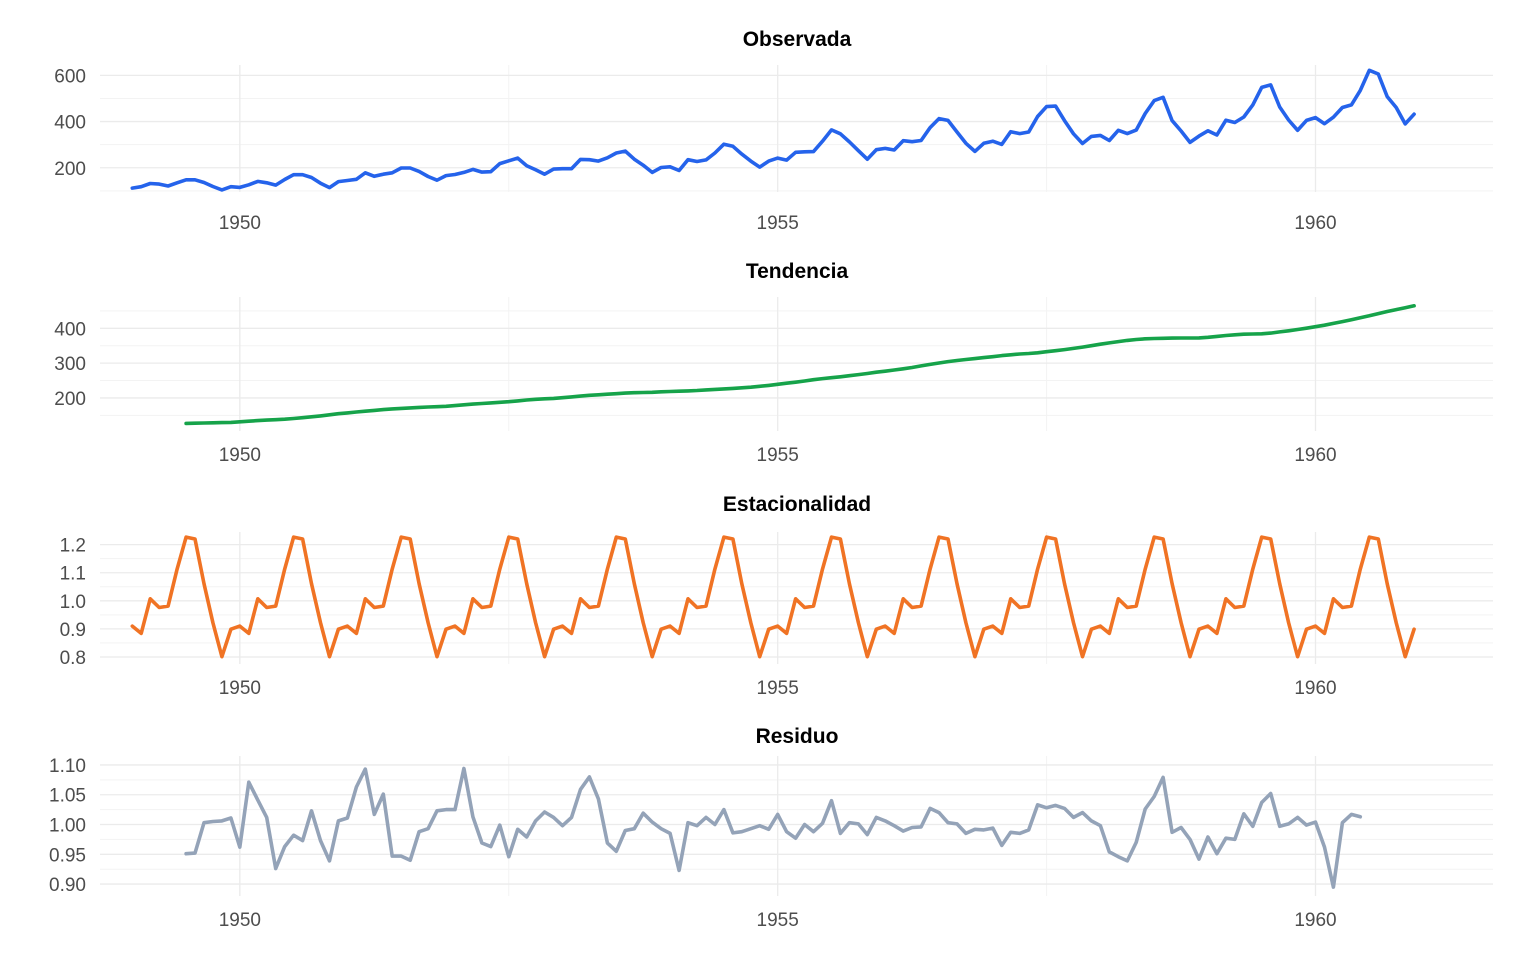  I want to click on y-tick-label: 1.00, so click(67, 826).